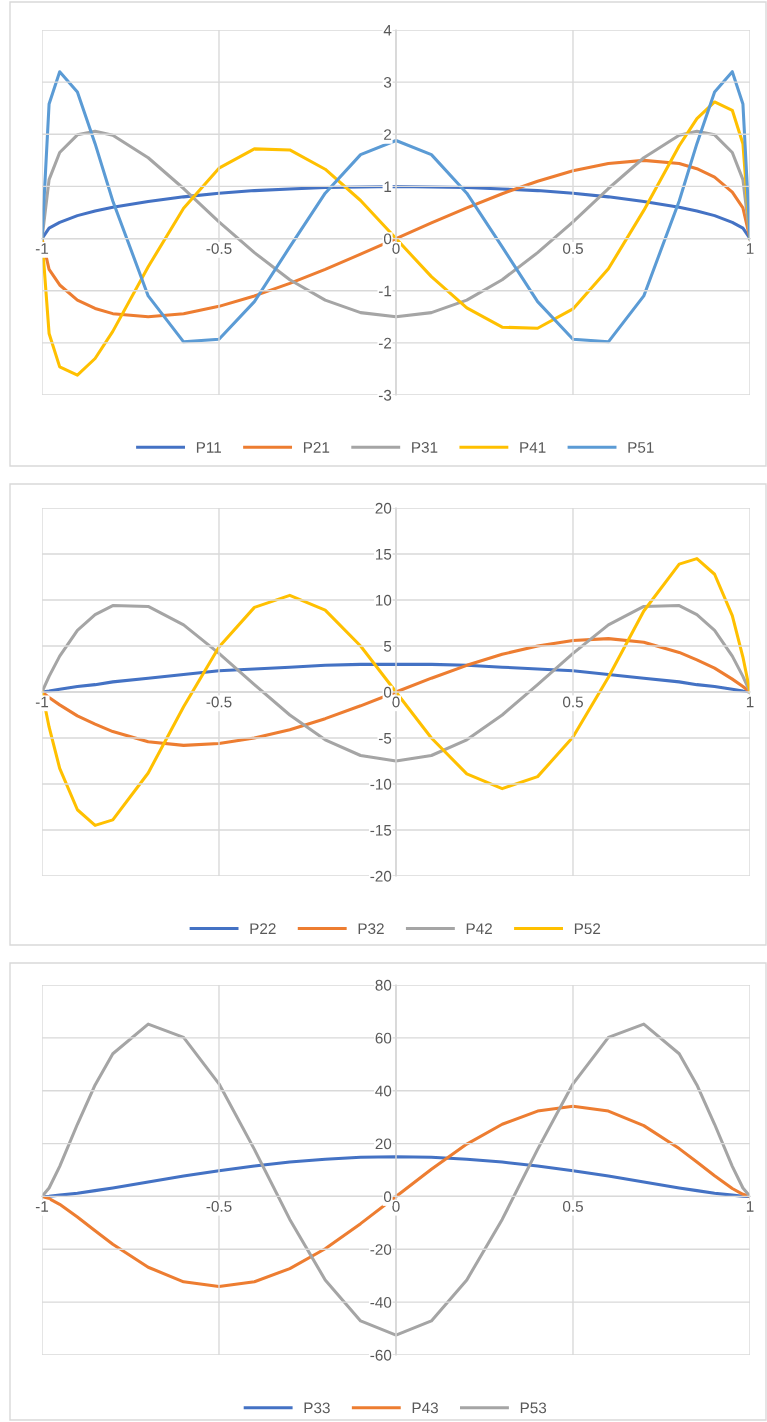 The width and height of the screenshot is (767, 1422). I want to click on legend-label: P41, so click(533, 447).